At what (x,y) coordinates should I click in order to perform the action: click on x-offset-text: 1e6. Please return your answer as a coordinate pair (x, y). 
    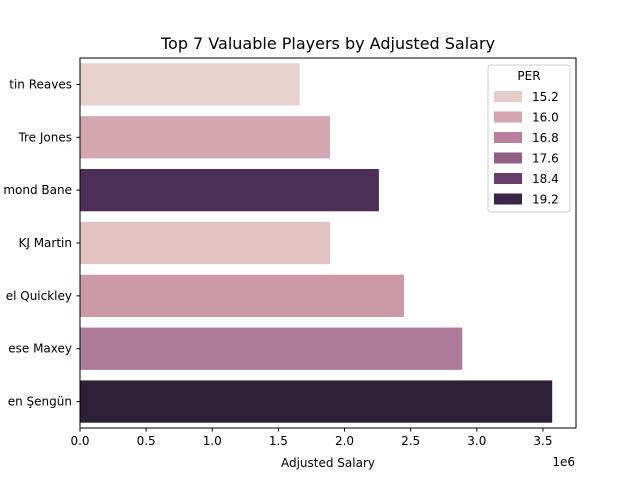
    Looking at the image, I should click on (563, 462).